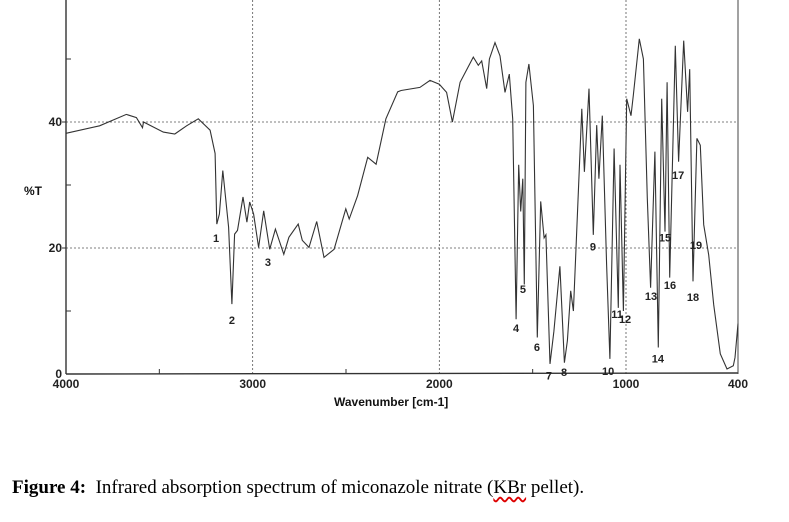 This screenshot has width=789, height=522. What do you see at coordinates (670, 286) in the screenshot?
I see `peak-label: 16` at bounding box center [670, 286].